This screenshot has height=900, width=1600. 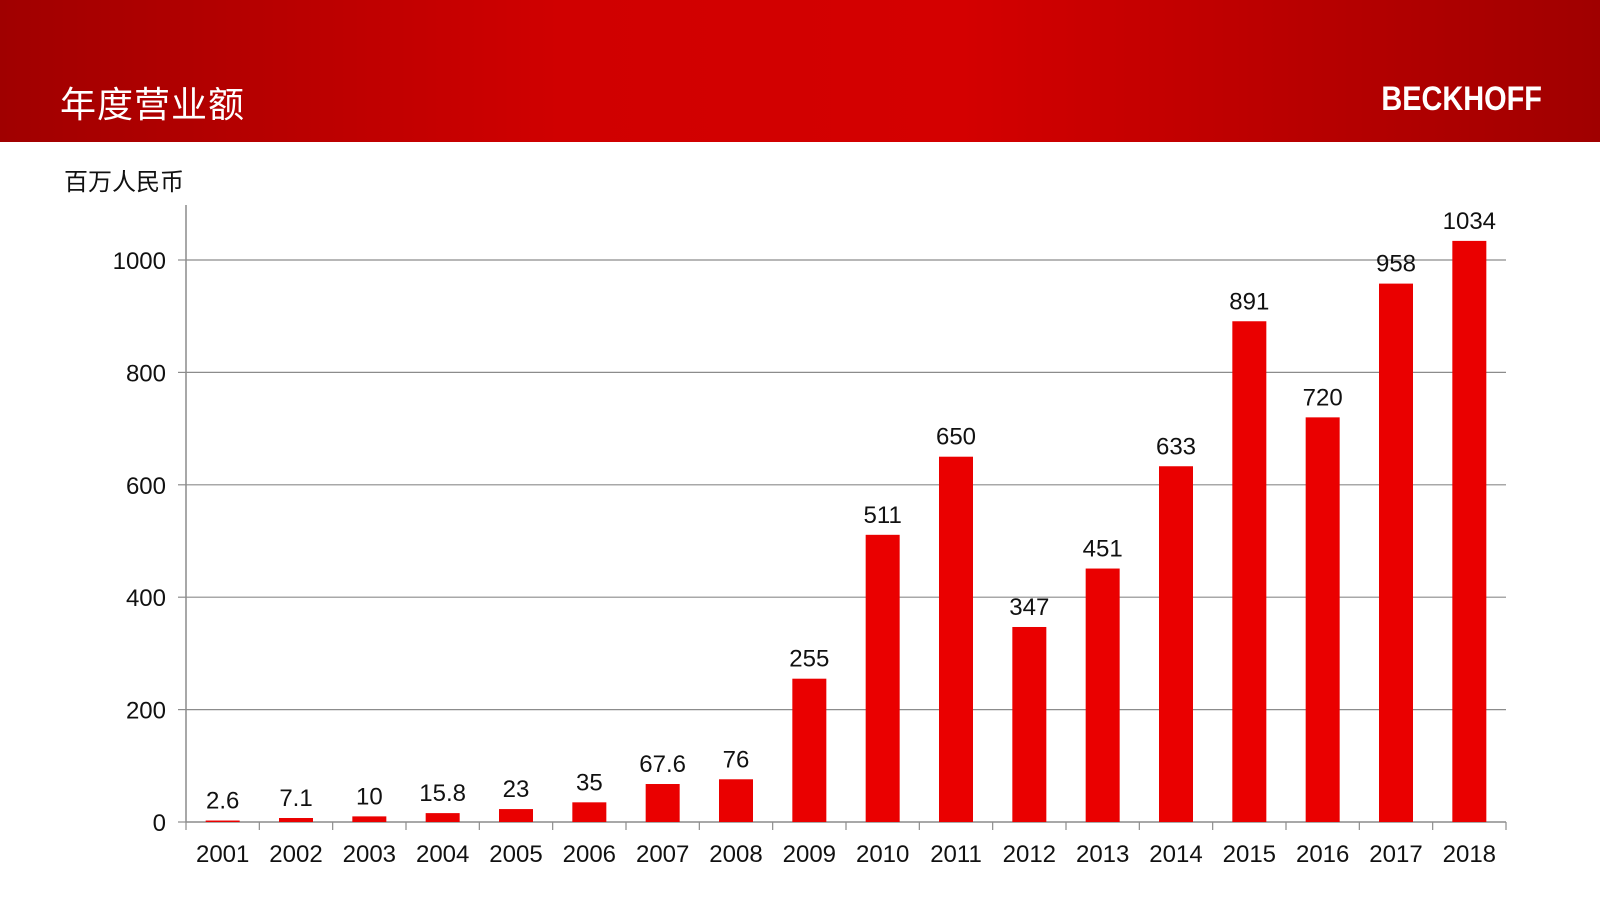 What do you see at coordinates (1175, 854) in the screenshot?
I see `x-tick-label-2014: 2014` at bounding box center [1175, 854].